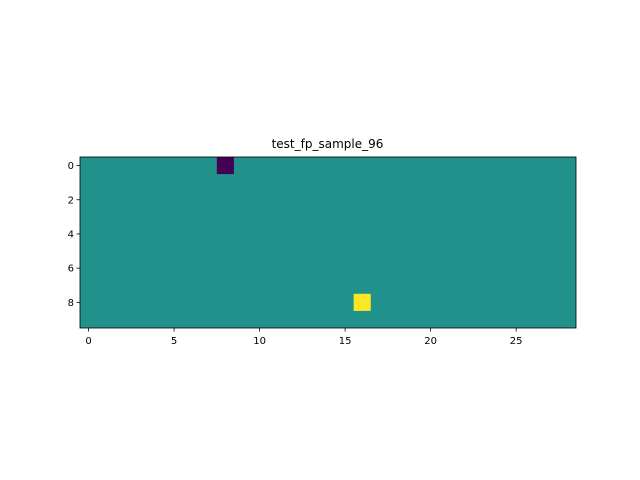 Image resolution: width=640 pixels, height=480 pixels. I want to click on x-tick-label: 20, so click(430, 341).